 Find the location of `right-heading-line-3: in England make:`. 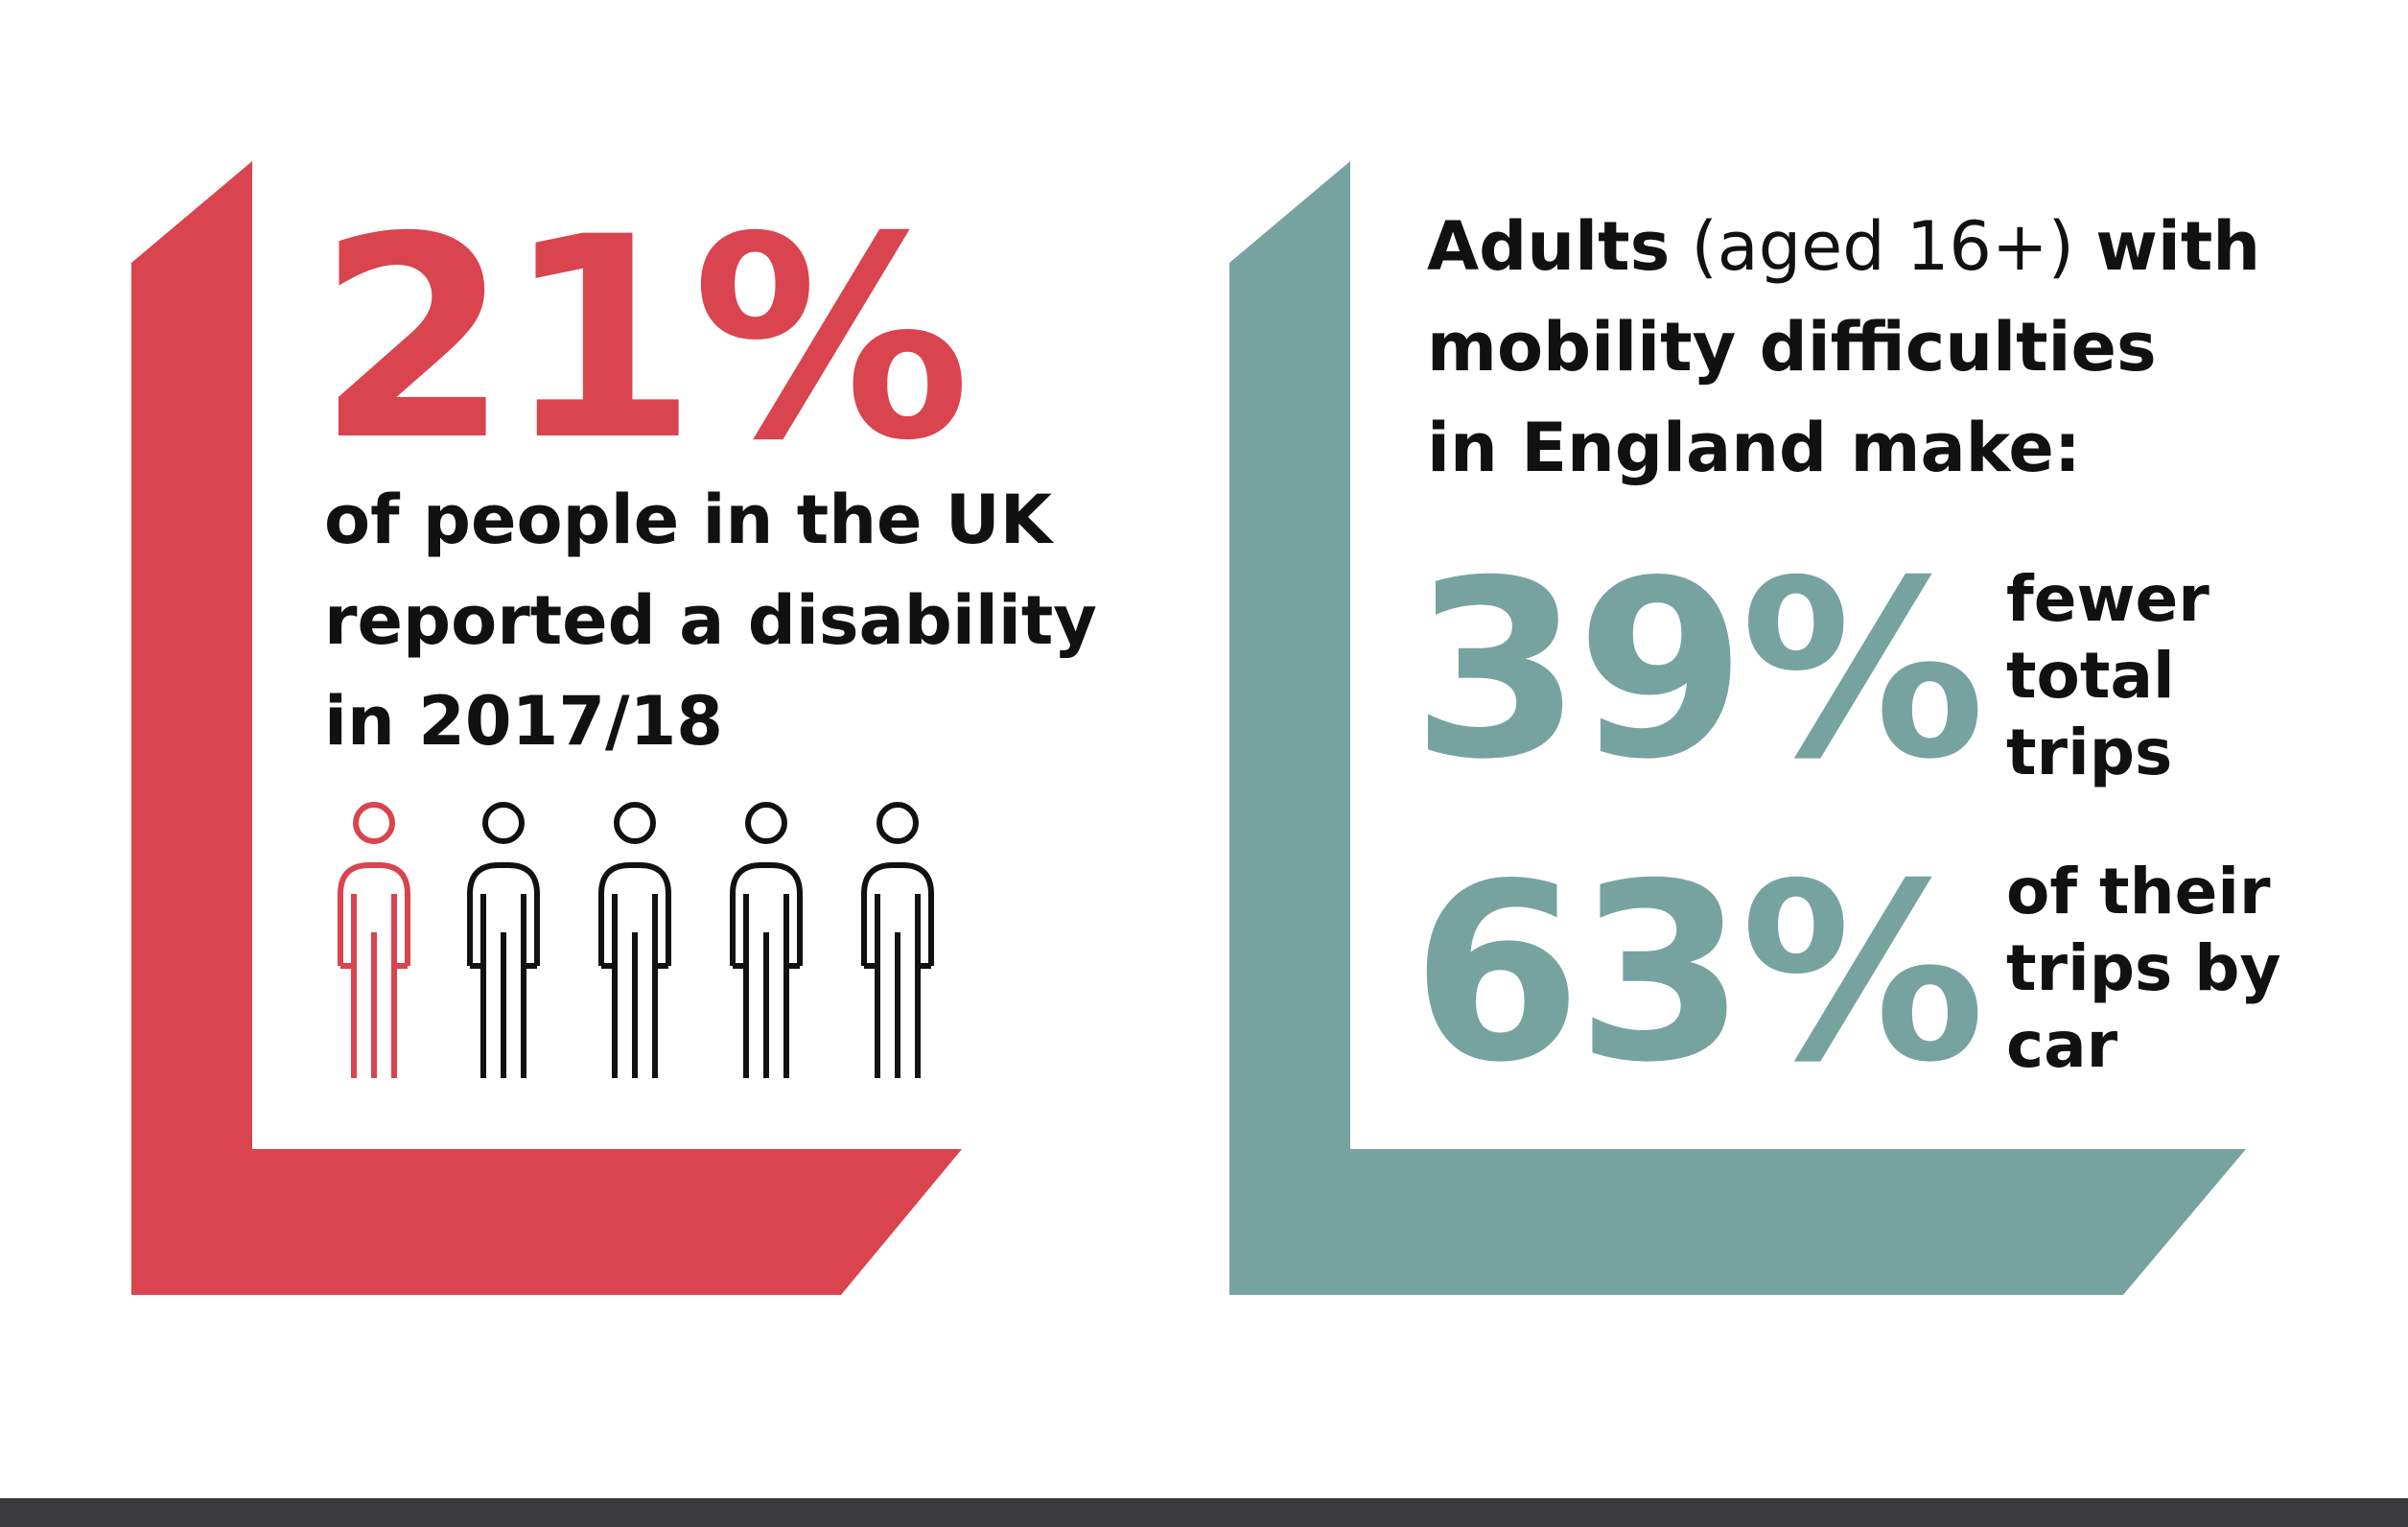

right-heading-line-3: in England make: is located at coordinates (1754, 448).